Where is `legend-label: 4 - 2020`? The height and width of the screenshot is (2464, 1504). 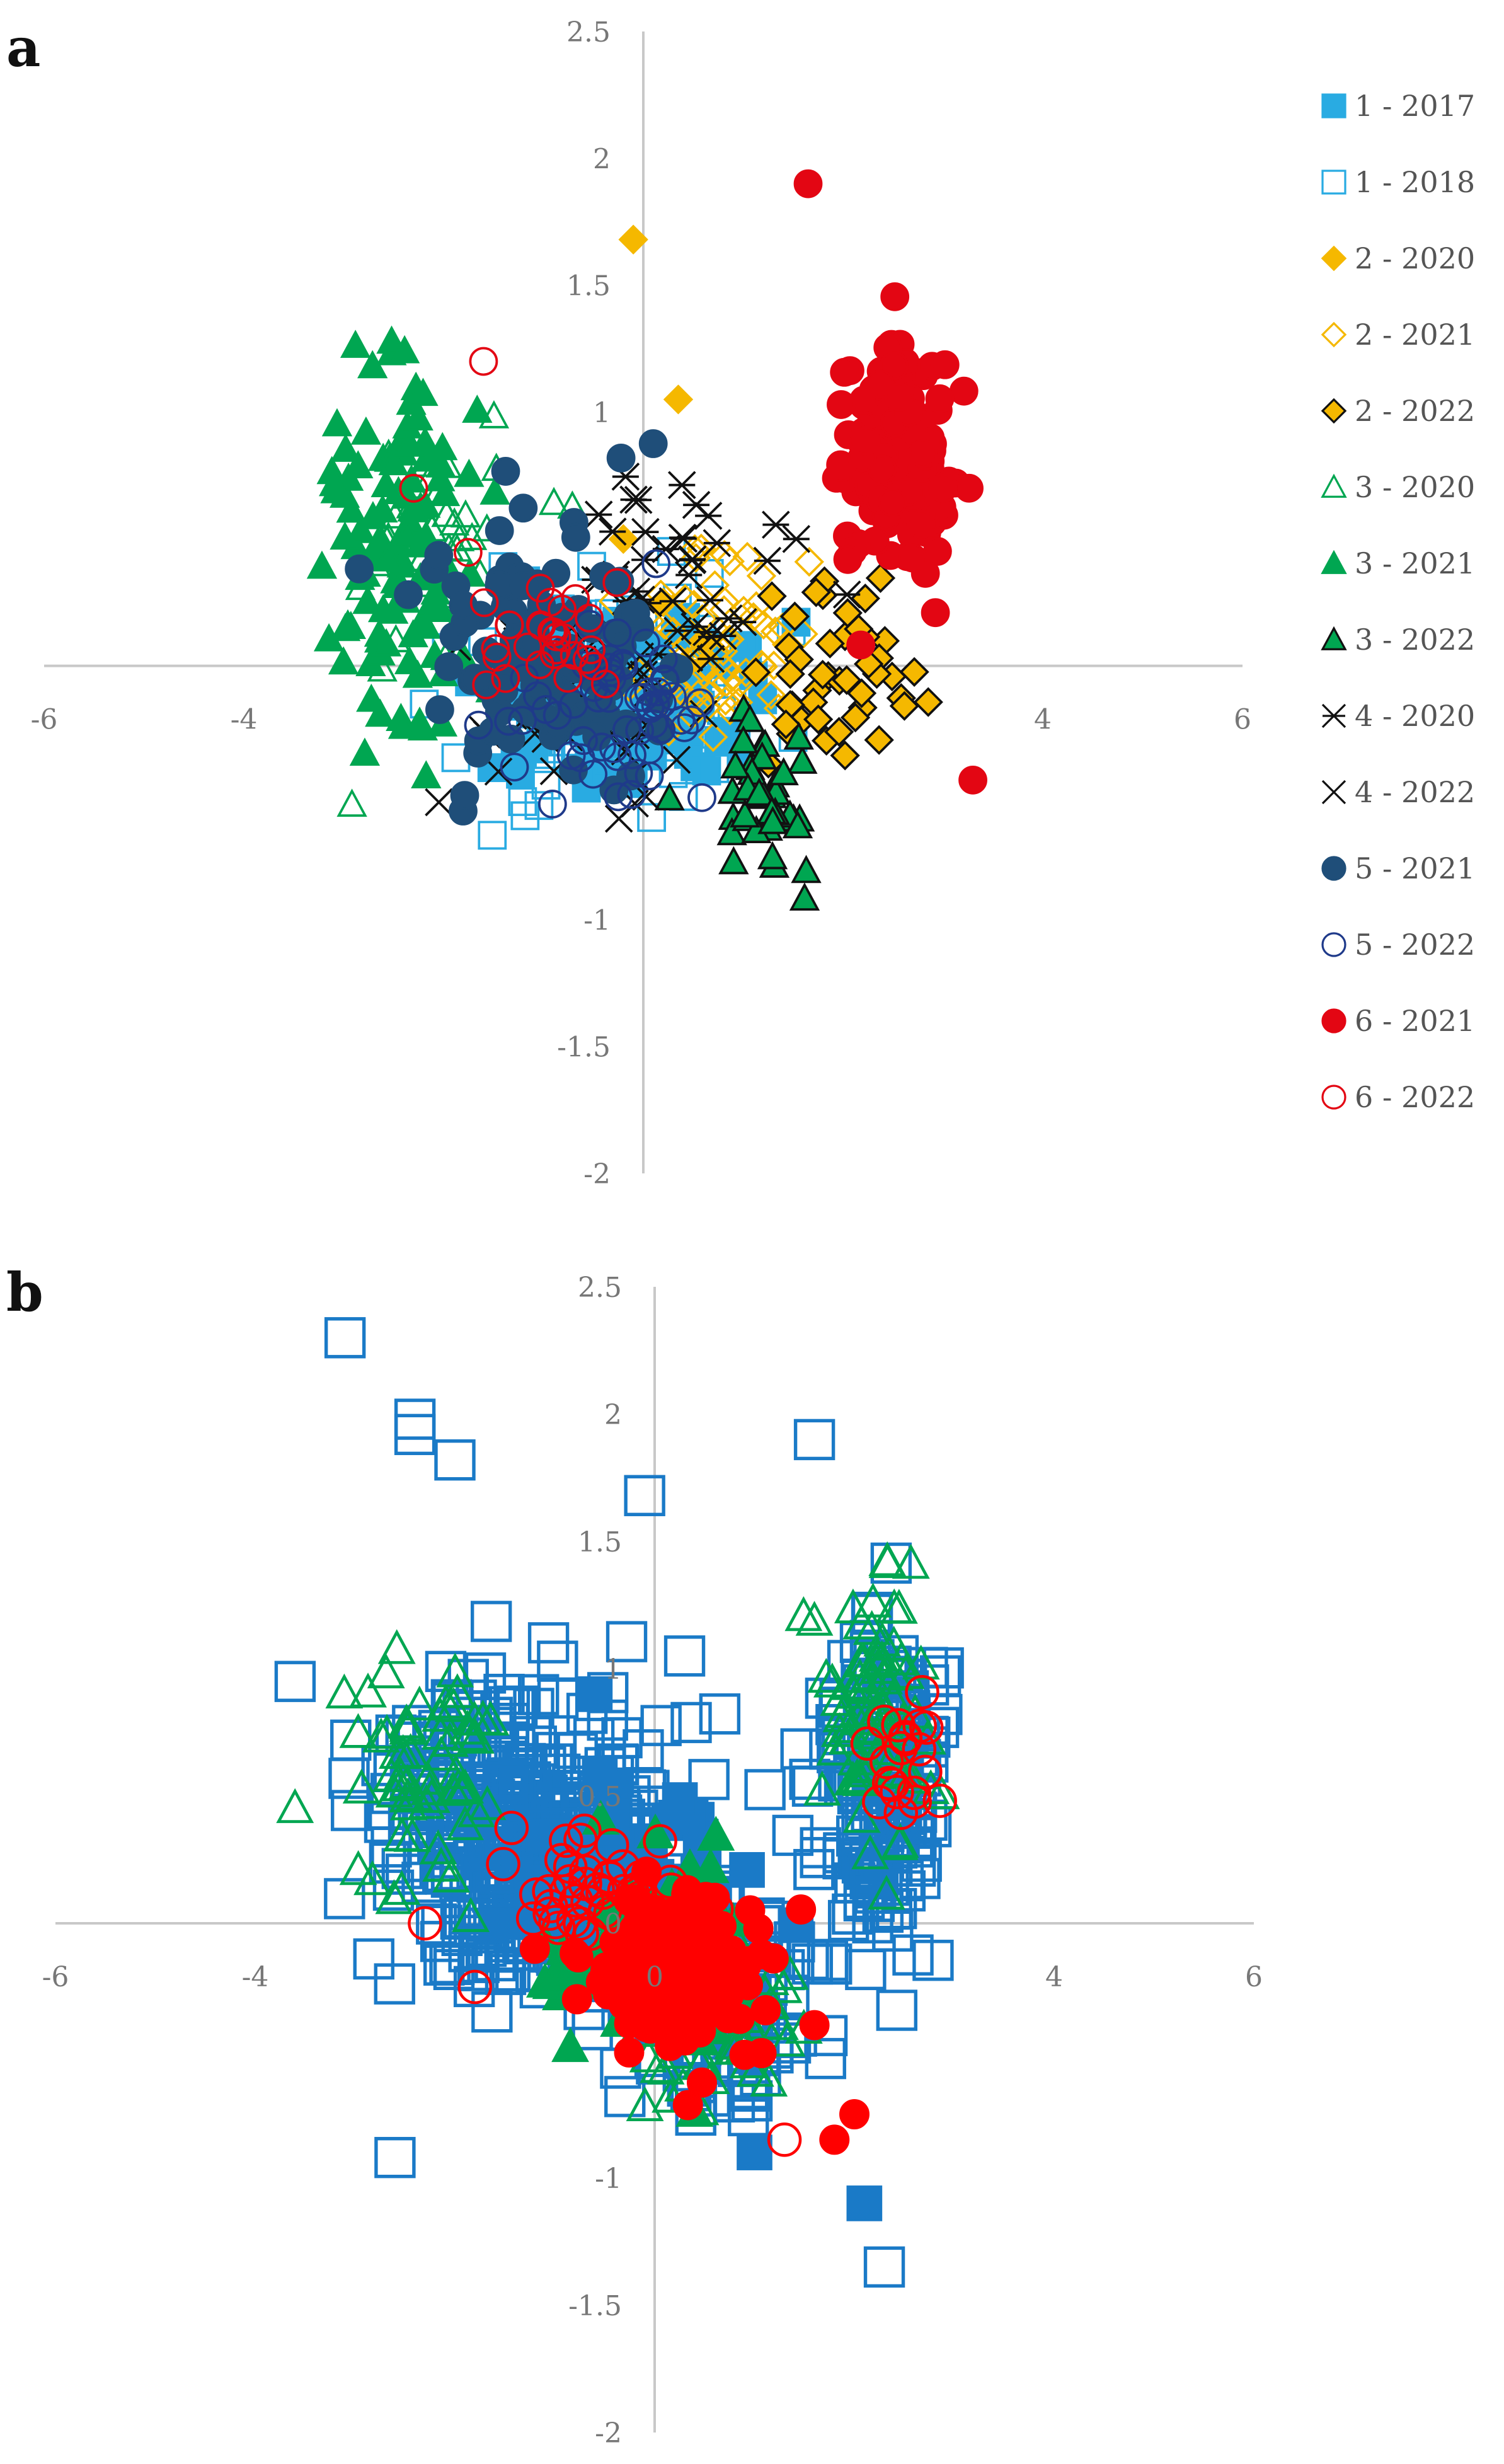
legend-label: 4 - 2020 is located at coordinates (1415, 716).